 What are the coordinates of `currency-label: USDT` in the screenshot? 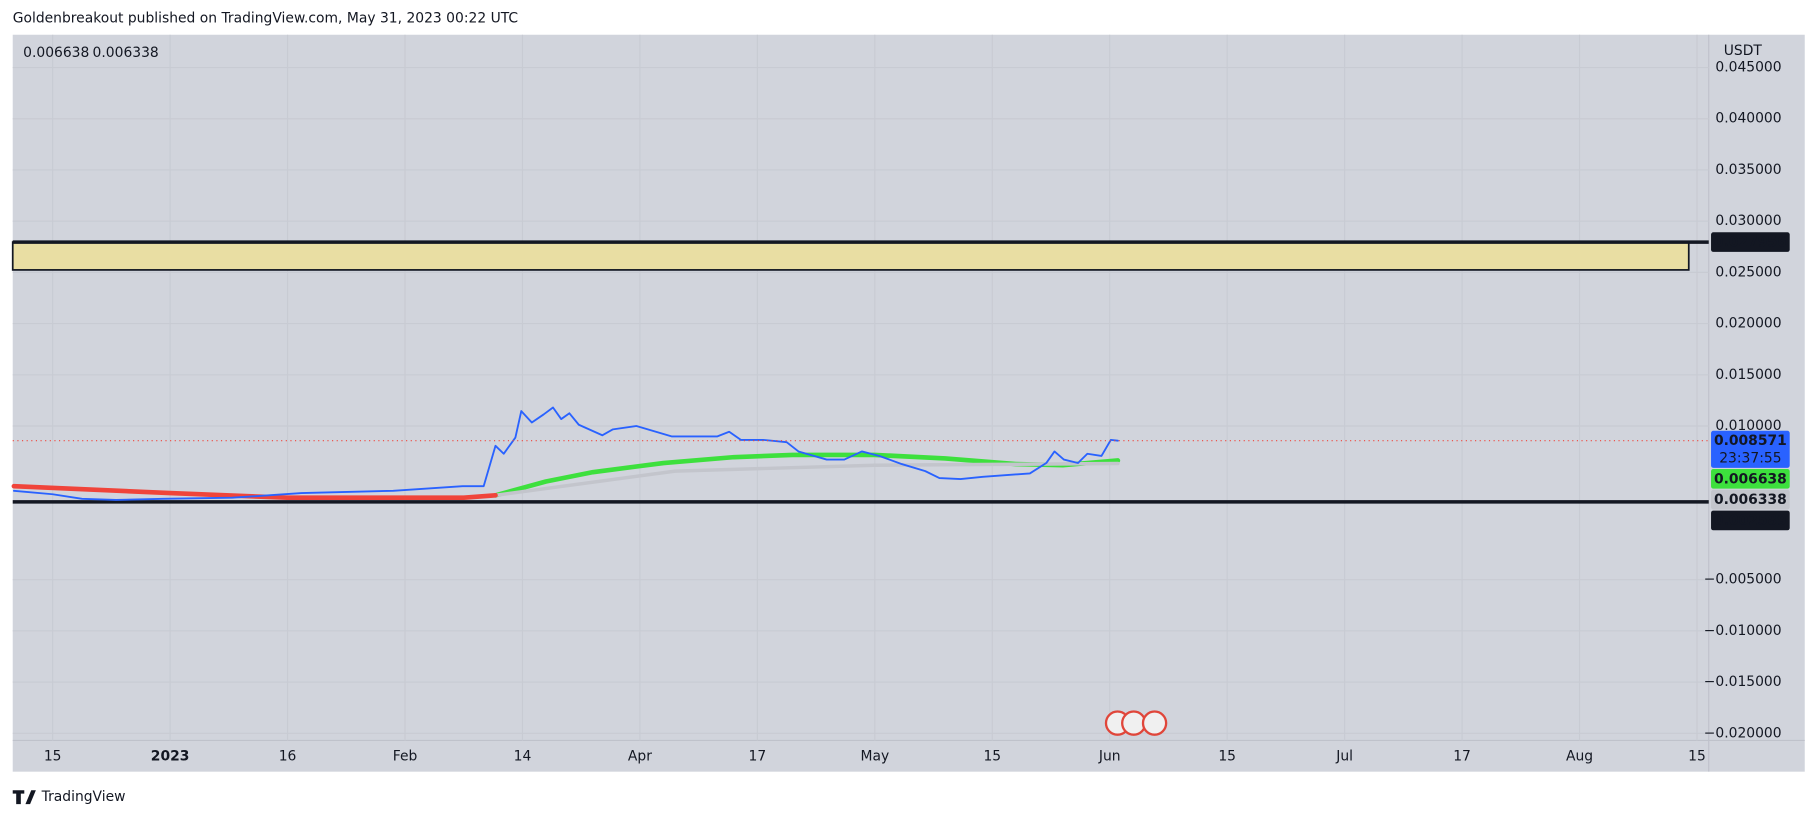 It's located at (1743, 51).